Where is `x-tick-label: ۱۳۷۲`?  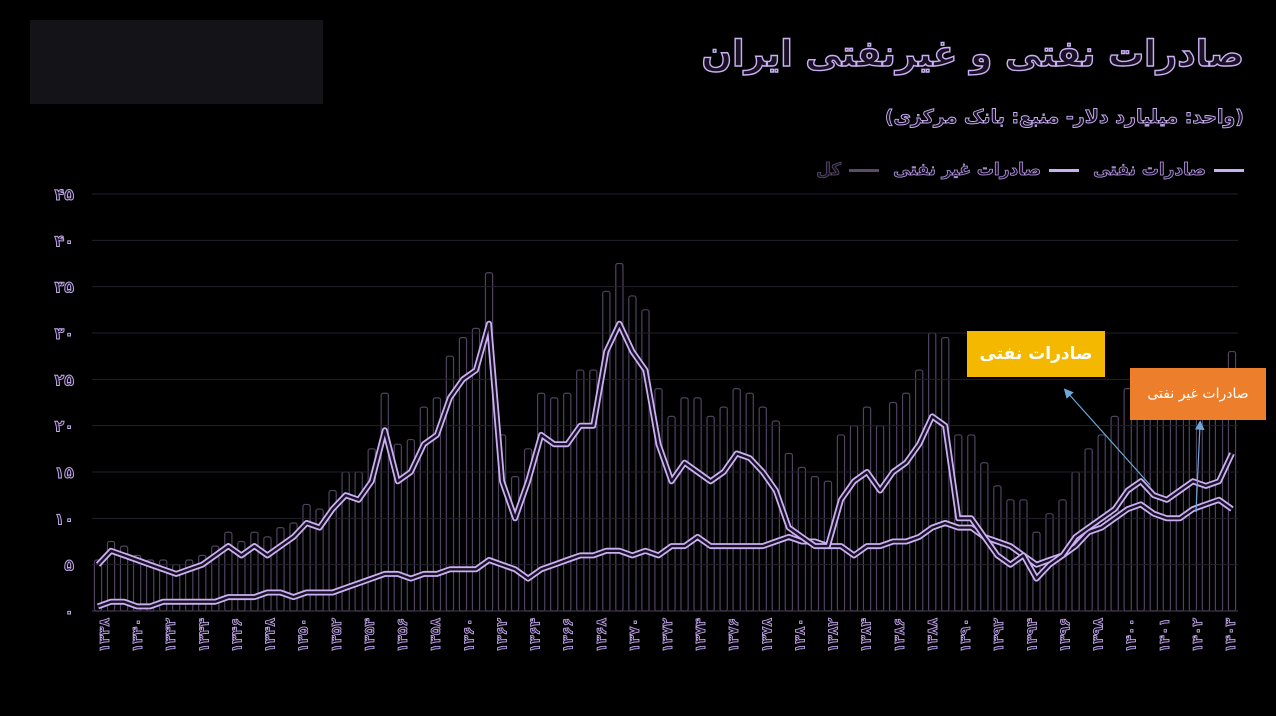
x-tick-label: ۱۳۷۲ is located at coordinates (668, 635).